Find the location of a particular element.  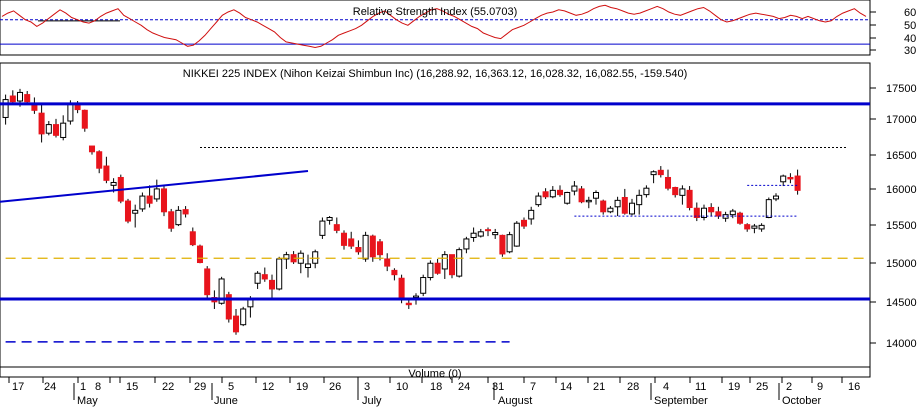

price-tick-label: 16000 is located at coordinates (901, 190).